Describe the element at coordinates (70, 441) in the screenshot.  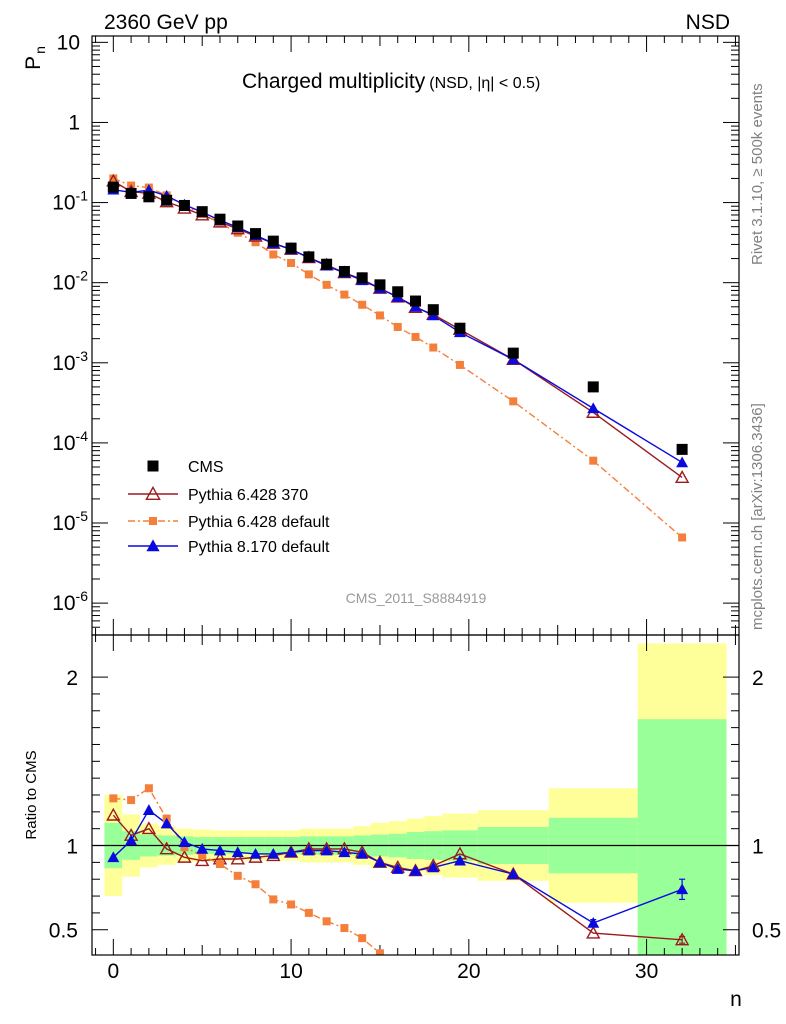
I see `main-ytick-label: 10⁻⁴` at that location.